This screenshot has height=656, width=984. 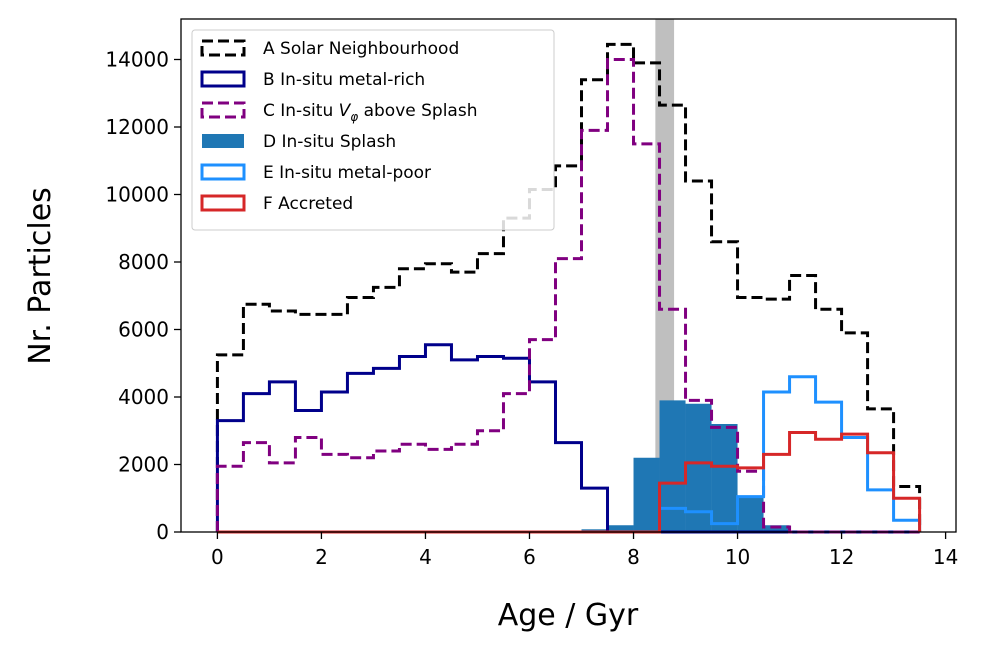 I want to click on y-tick-label-0: 0, so click(x=162, y=532).